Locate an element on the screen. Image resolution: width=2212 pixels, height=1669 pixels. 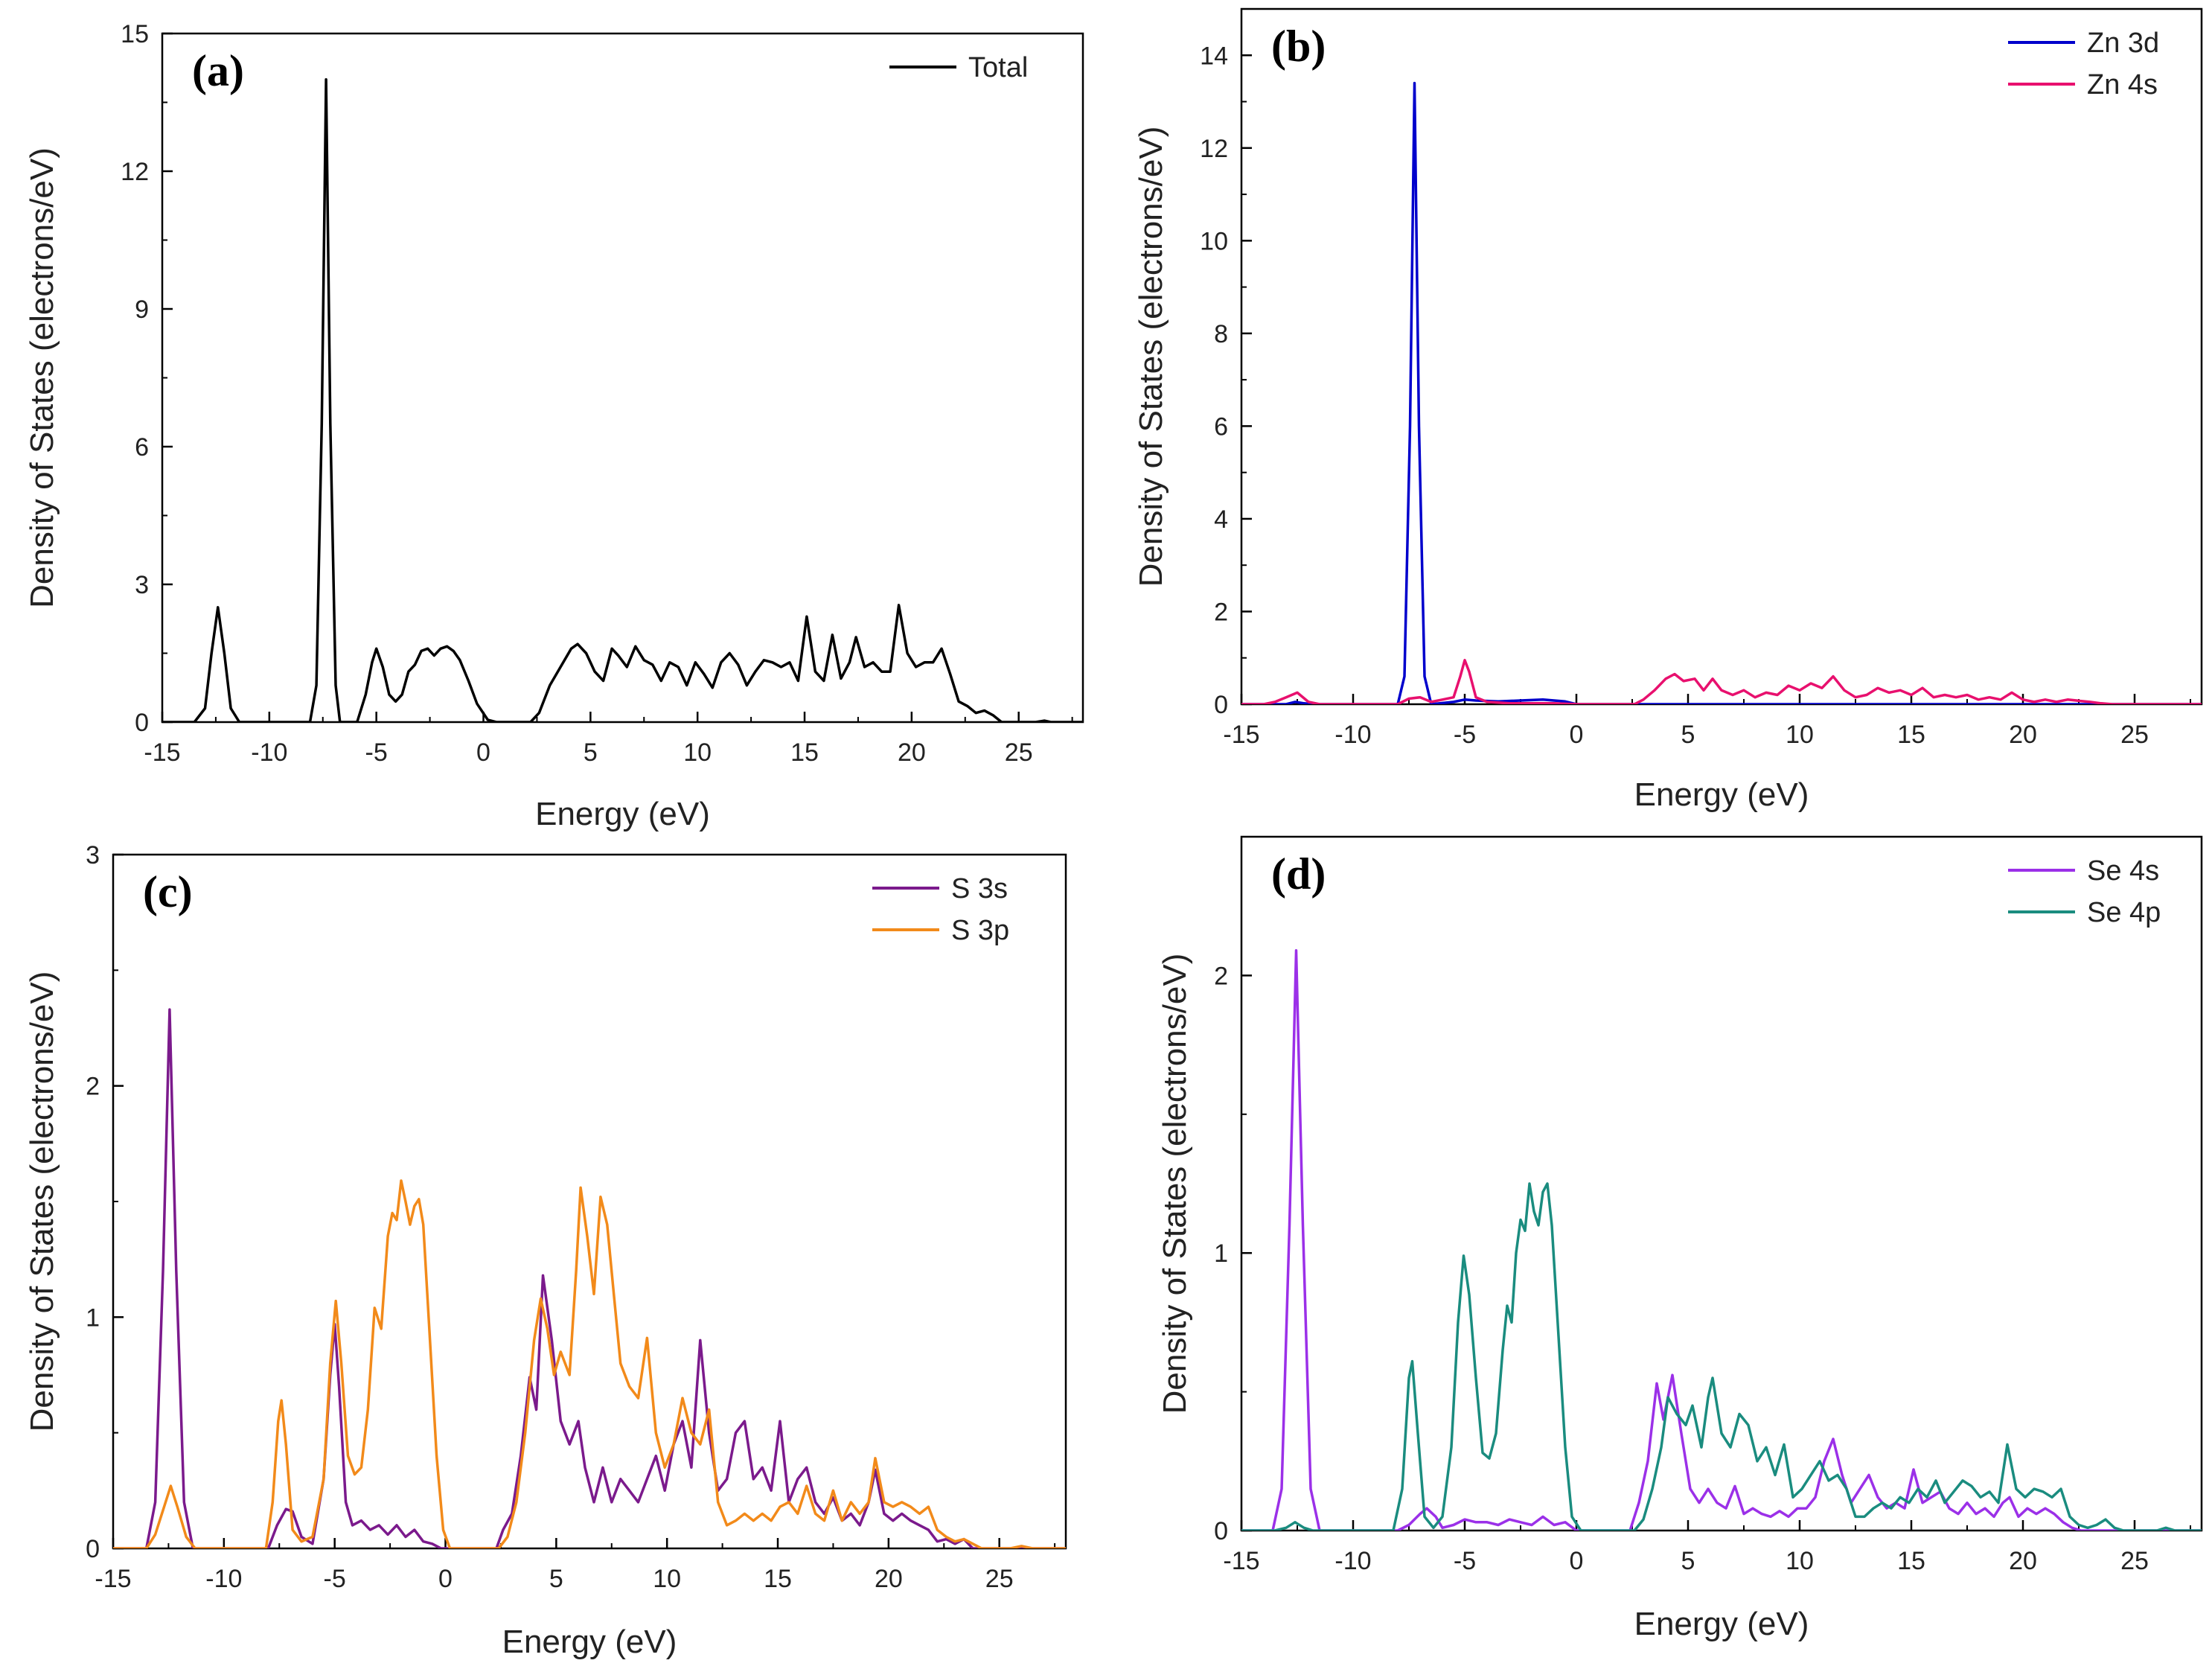
legend-label: Total is located at coordinates (998, 67).